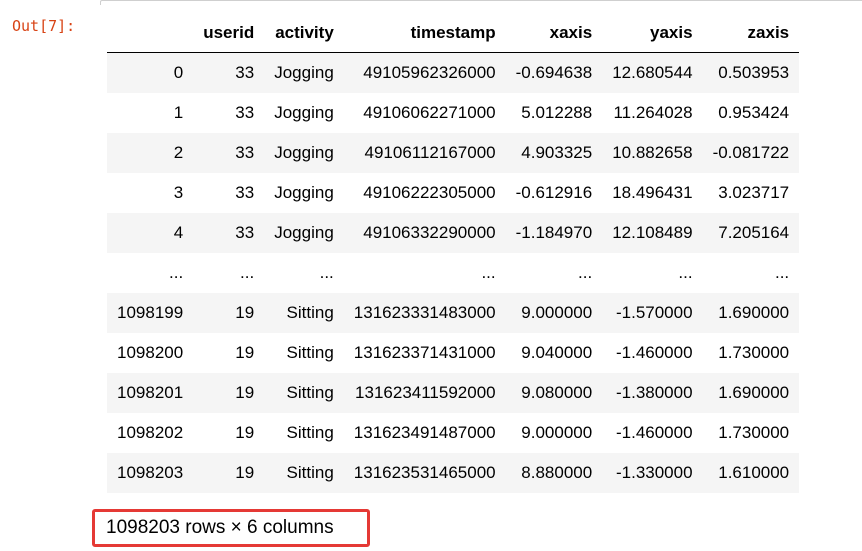 The height and width of the screenshot is (551, 862). I want to click on column-header-yaxis: yaxis, so click(652, 33).